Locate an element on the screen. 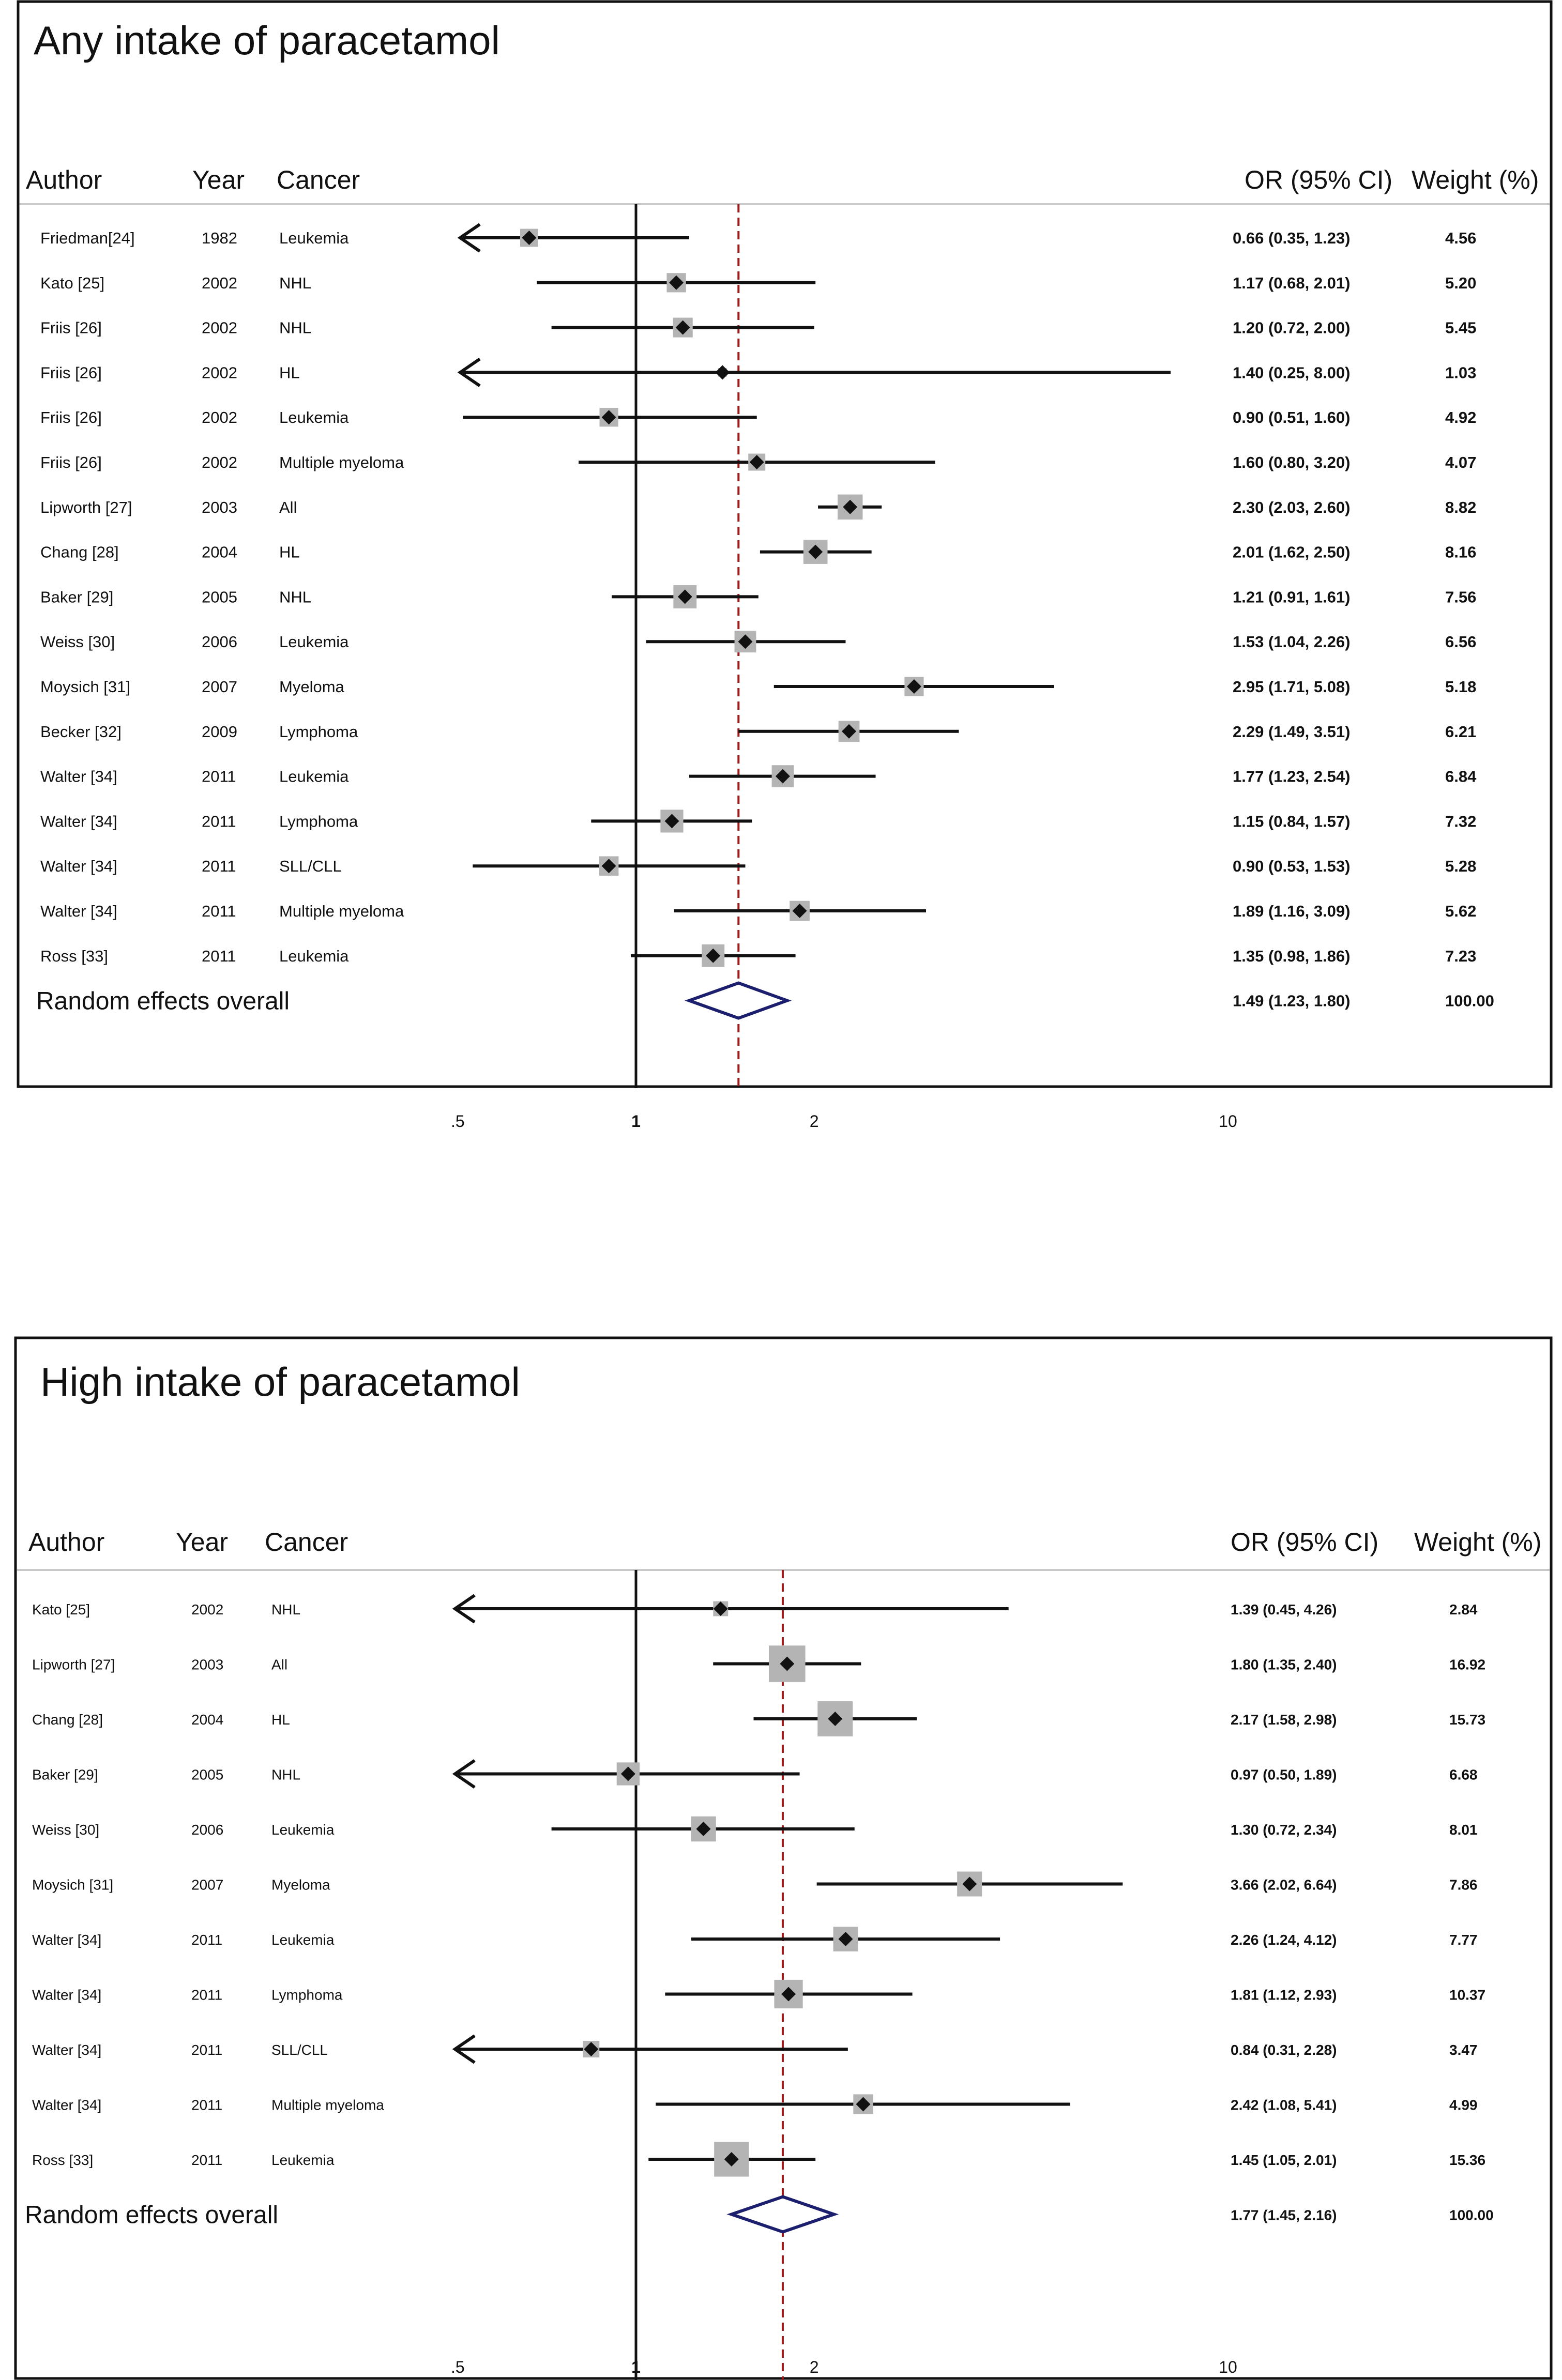 This screenshot has height=2380, width=1562. study-or-ci: 1.39 (0.45, 4.26) is located at coordinates (1284, 1609).